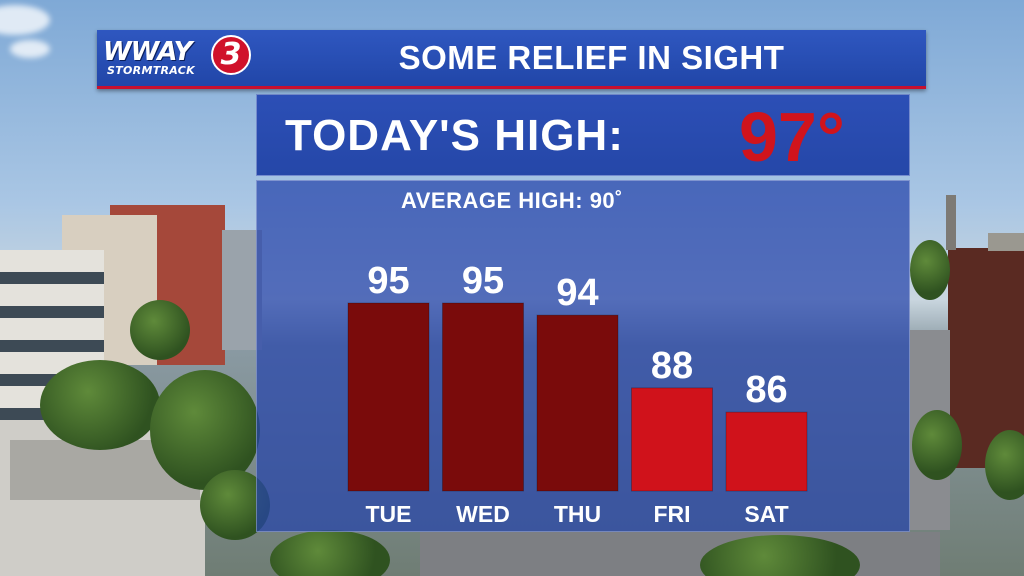  Describe the element at coordinates (147, 52) in the screenshot. I see `station-logo-wordmark: WWAY` at that location.